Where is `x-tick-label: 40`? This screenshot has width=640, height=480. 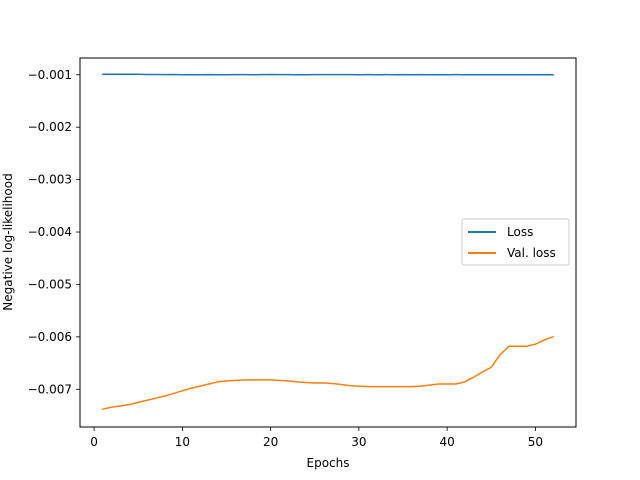
x-tick-label: 40 is located at coordinates (447, 442).